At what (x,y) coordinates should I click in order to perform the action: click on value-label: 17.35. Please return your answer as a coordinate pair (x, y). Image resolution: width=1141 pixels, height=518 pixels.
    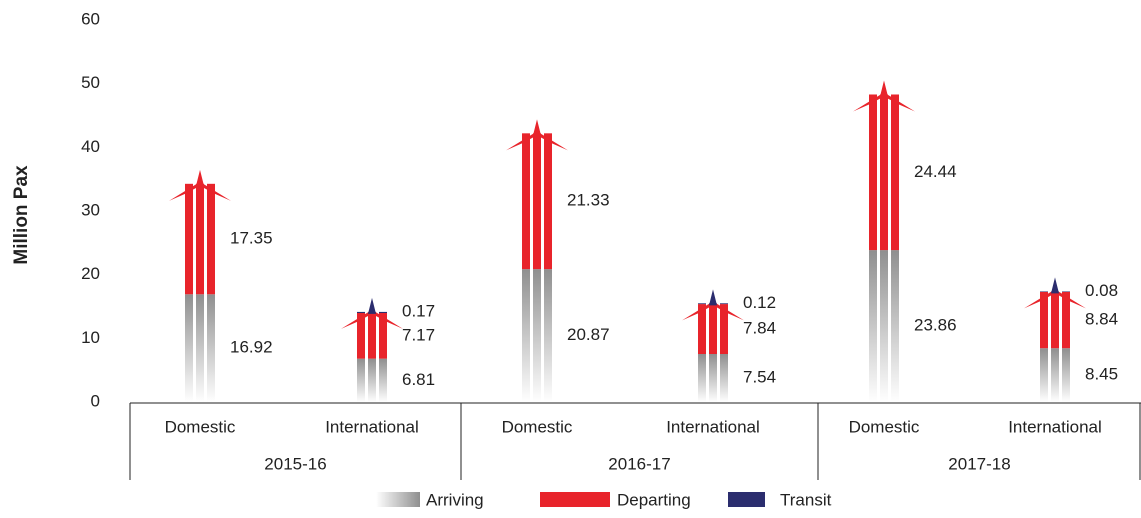
    Looking at the image, I should click on (251, 238).